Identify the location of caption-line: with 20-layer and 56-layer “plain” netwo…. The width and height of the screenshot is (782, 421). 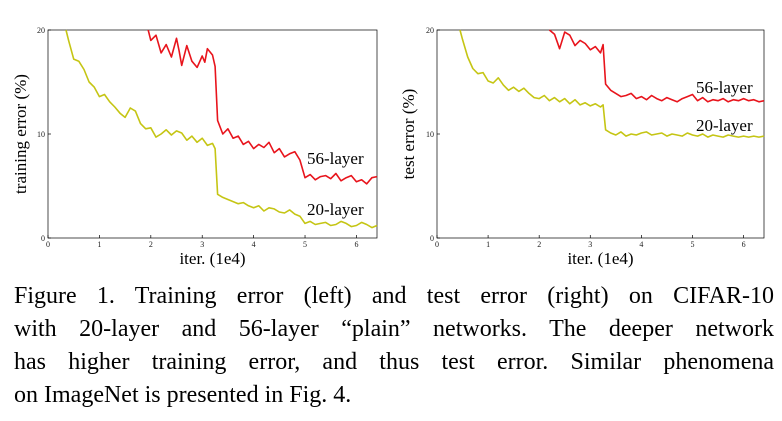
(394, 329).